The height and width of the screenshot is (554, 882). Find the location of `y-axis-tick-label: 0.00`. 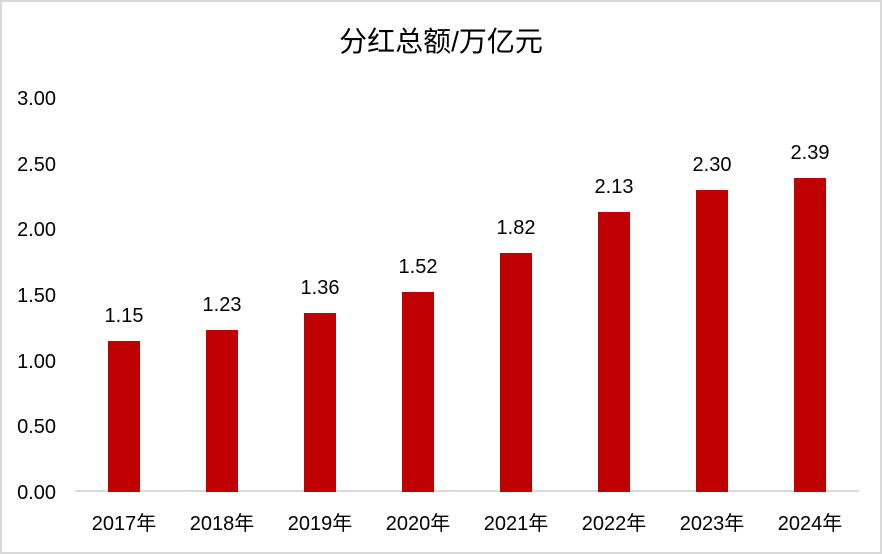

y-axis-tick-label: 0.00 is located at coordinates (36, 493).